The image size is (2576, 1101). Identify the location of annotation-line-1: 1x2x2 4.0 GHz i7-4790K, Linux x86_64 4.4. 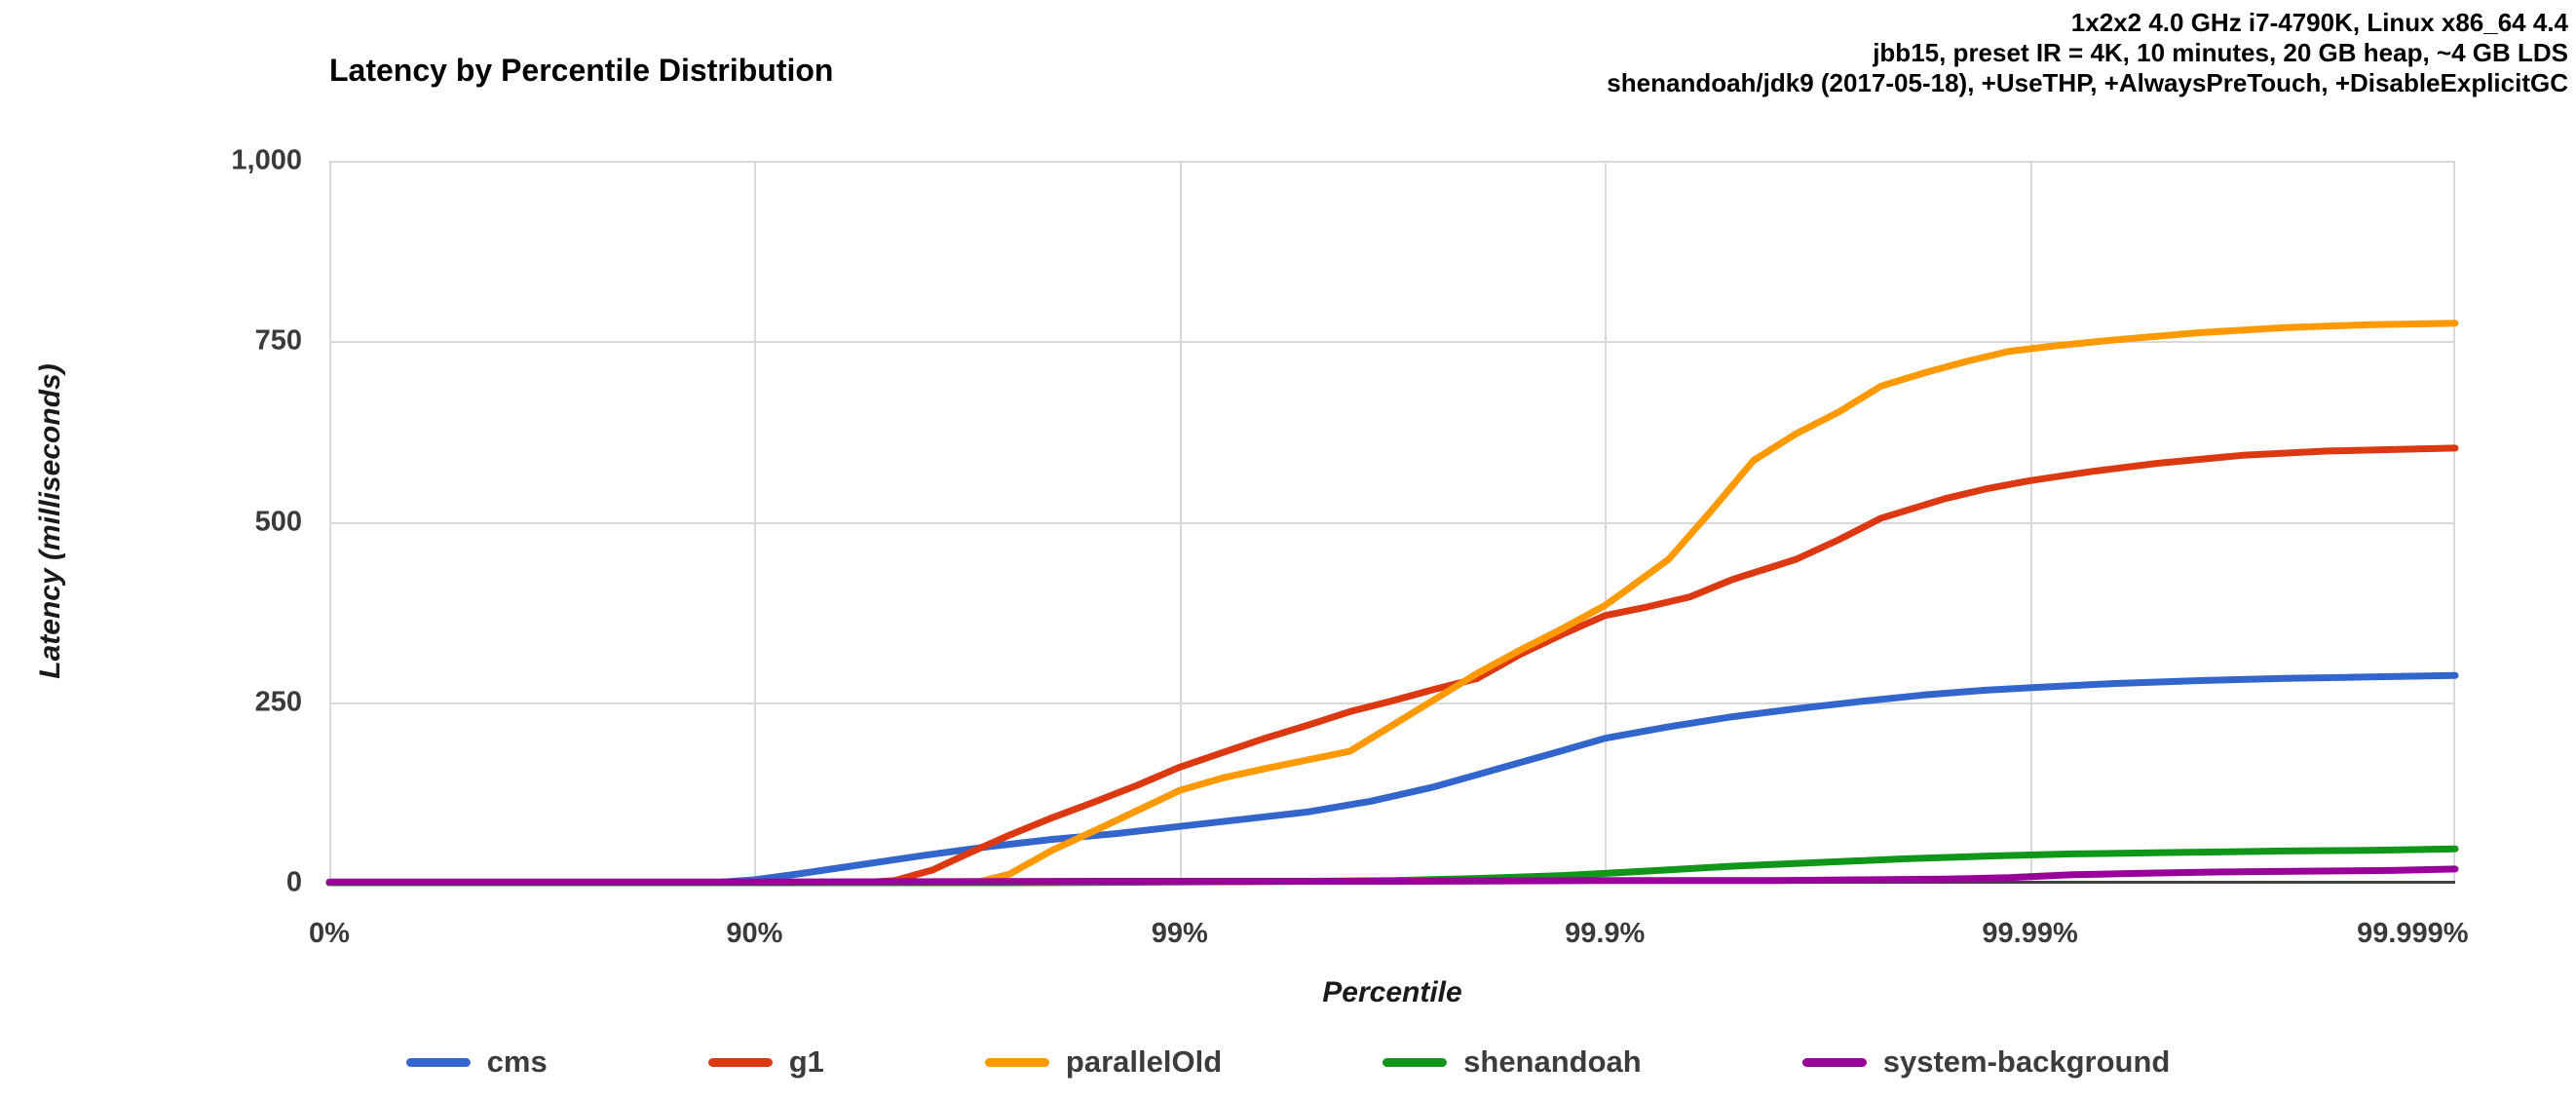
(2319, 23).